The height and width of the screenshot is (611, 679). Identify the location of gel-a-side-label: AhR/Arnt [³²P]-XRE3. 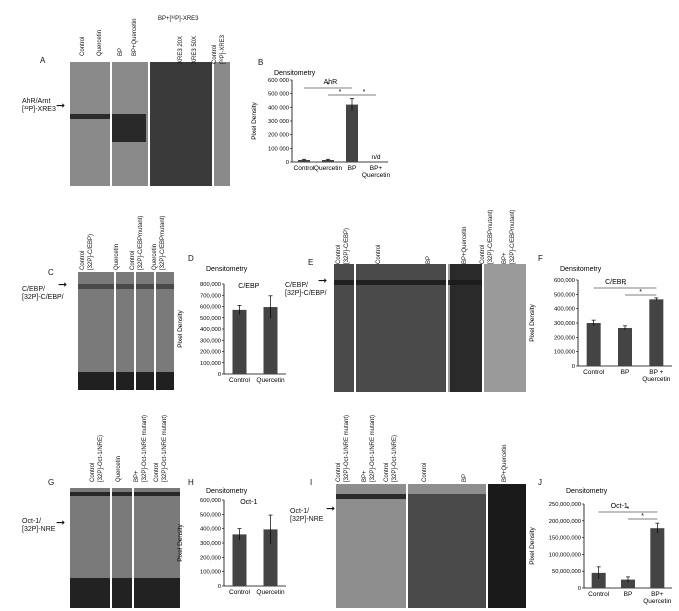
(39, 106).